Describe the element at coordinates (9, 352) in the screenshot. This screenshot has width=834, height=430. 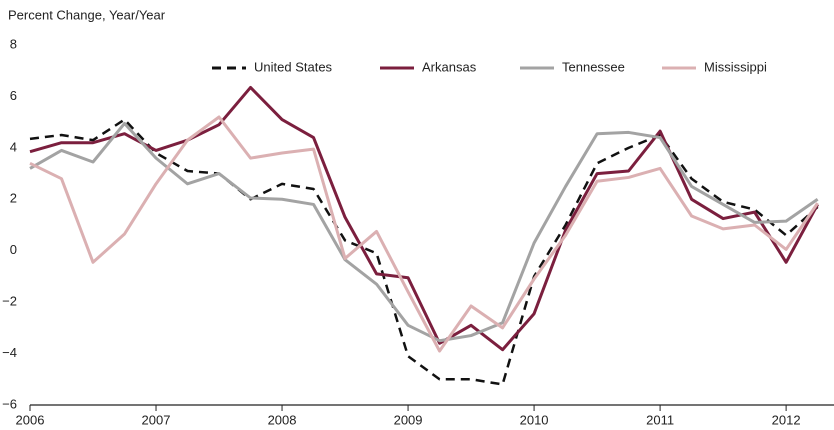
I see `y-tick-label: −4` at that location.